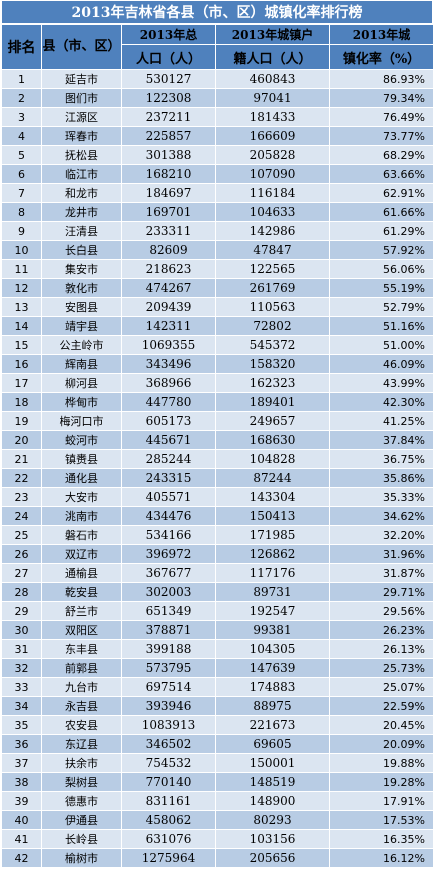 This screenshot has height=877, width=434. Describe the element at coordinates (381, 136) in the screenshot. I see `urbanization-rate-cell: 73.77%` at that location.